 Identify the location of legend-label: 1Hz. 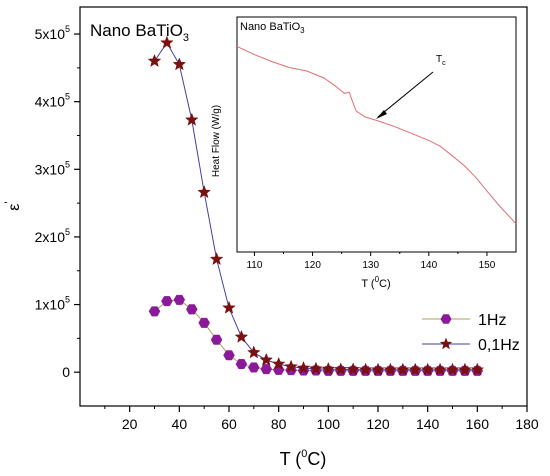
(492, 320).